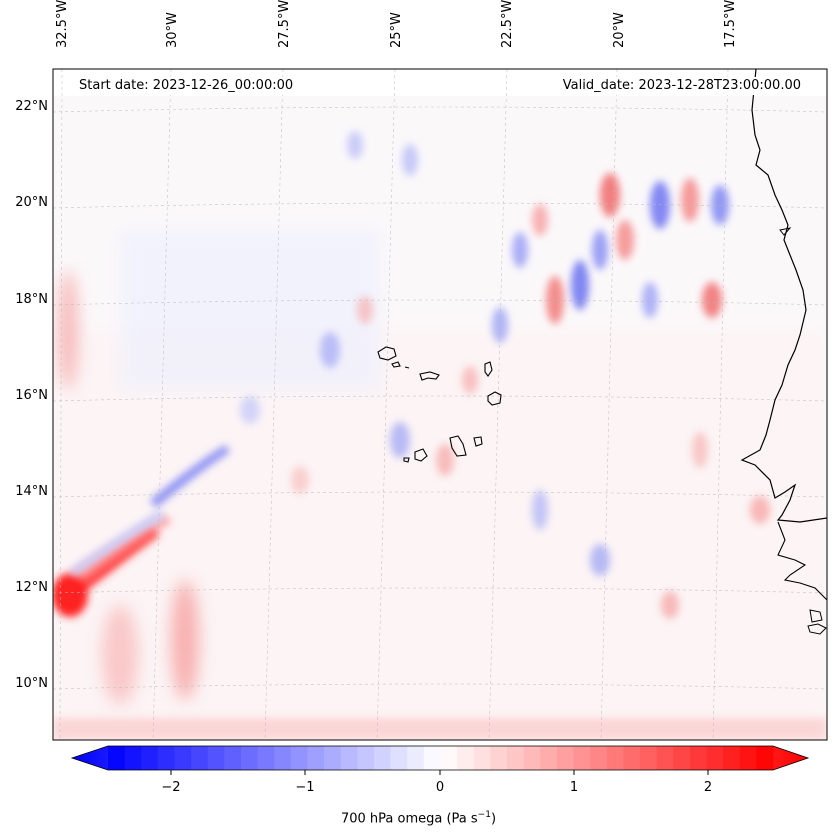 This screenshot has width=837, height=839. What do you see at coordinates (488, 369) in the screenshot?
I see `island-sal` at bounding box center [488, 369].